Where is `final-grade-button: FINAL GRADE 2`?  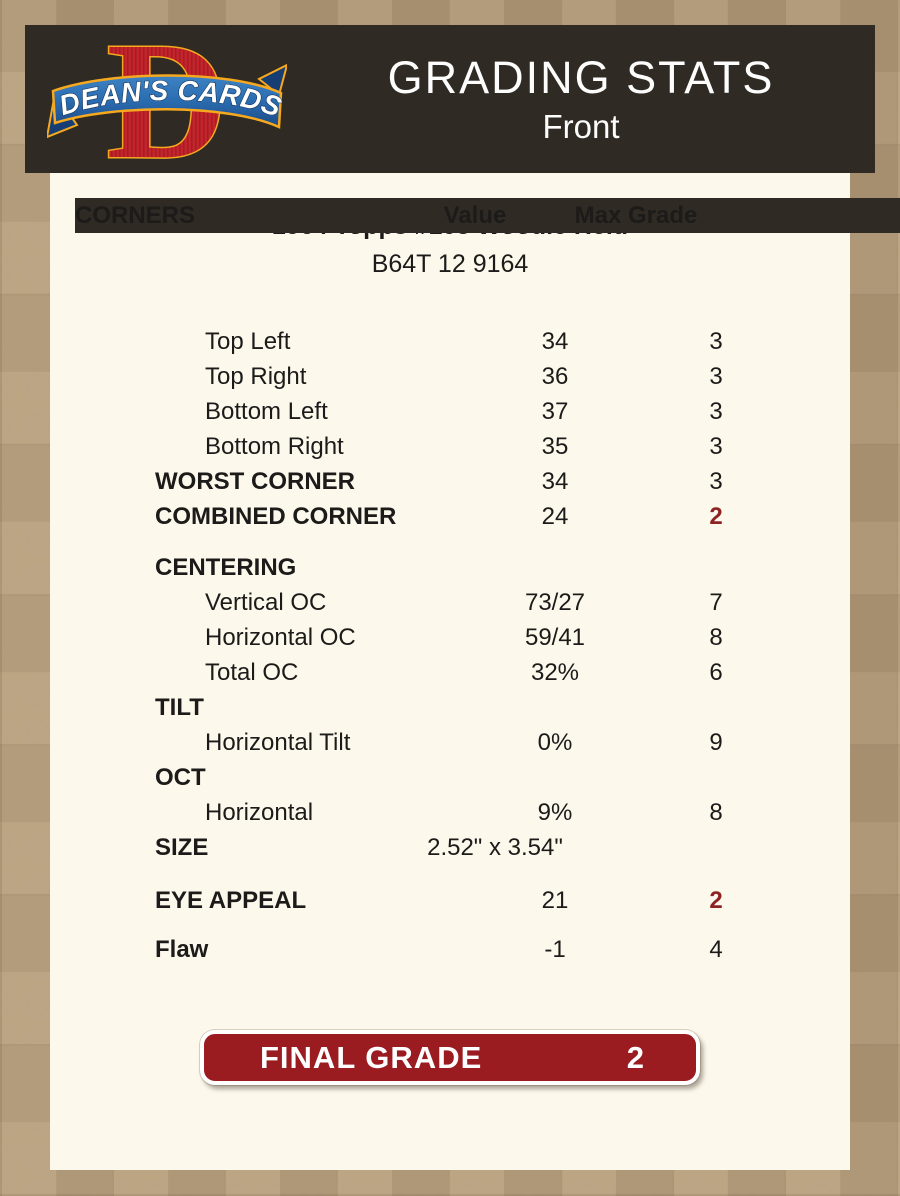
final-grade-button: FINAL GRADE 2 is located at coordinates (450, 1057).